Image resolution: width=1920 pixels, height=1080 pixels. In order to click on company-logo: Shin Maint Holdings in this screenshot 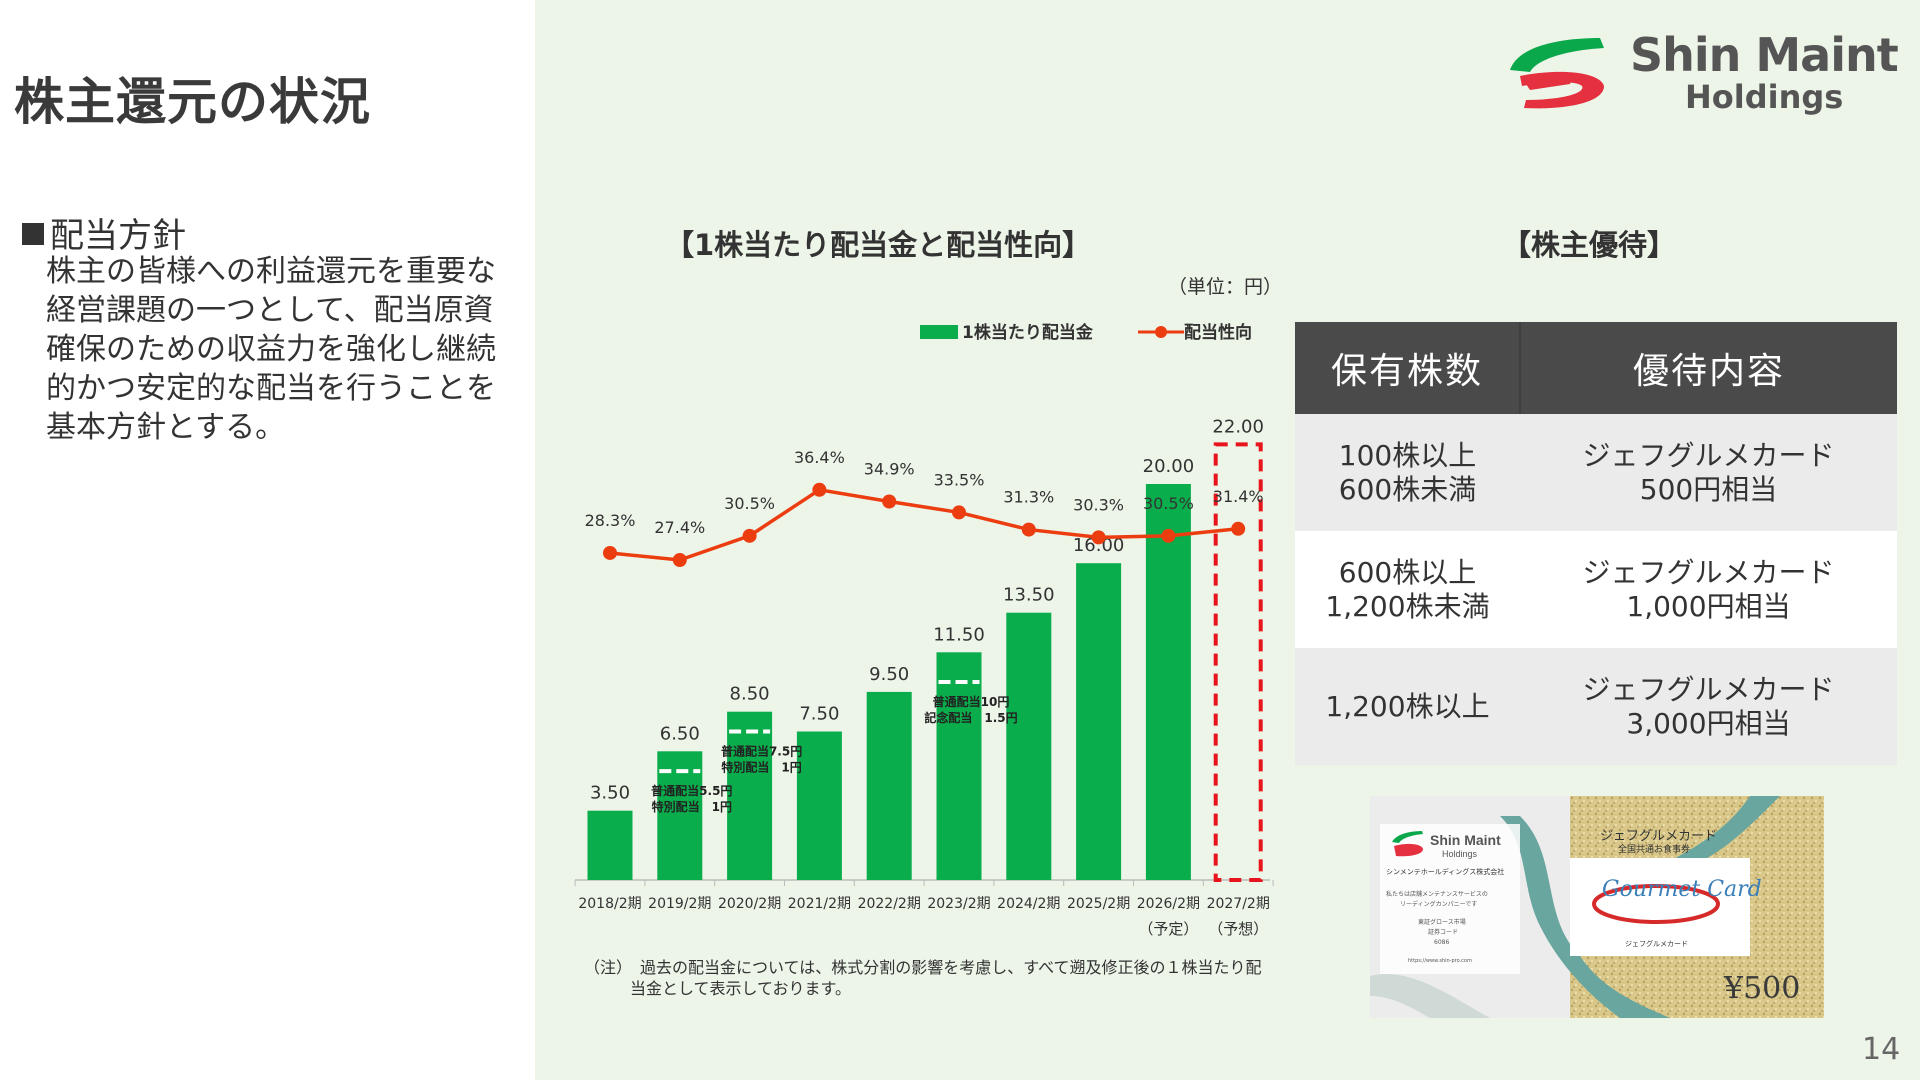, I will do `click(1700, 74)`.